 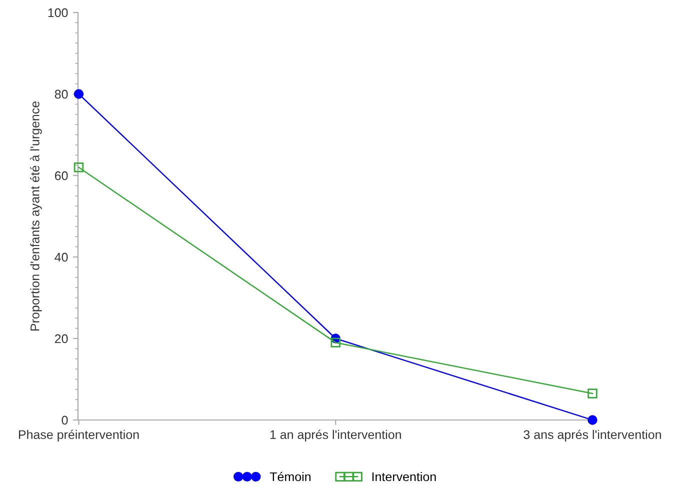 What do you see at coordinates (592, 436) in the screenshot?
I see `x-tick-label: 3 ans aprés l'intervention` at bounding box center [592, 436].